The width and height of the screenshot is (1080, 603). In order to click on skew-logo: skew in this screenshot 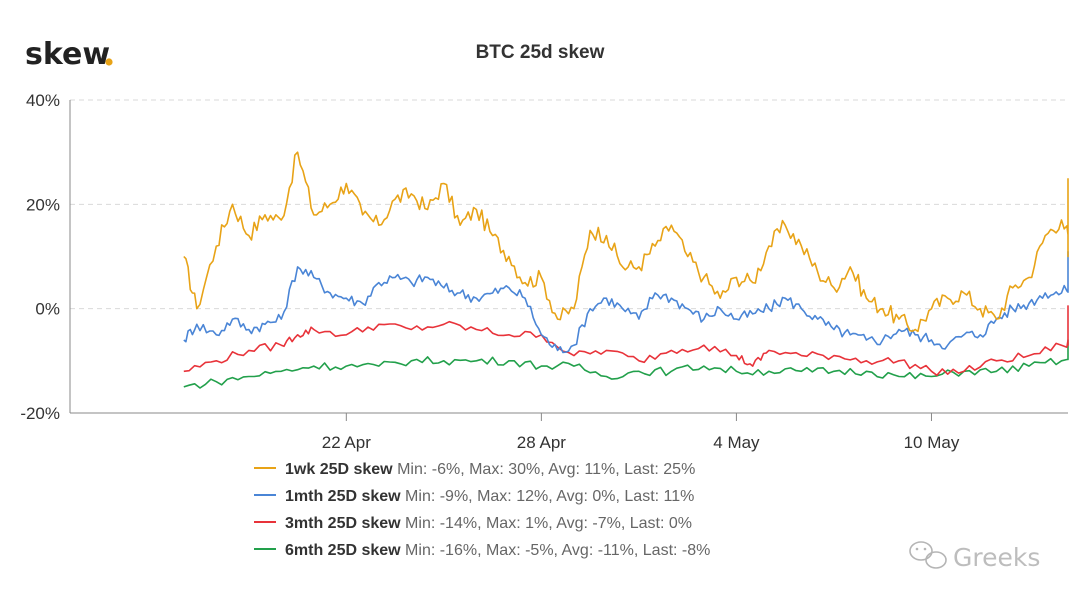, I will do `click(69, 54)`.